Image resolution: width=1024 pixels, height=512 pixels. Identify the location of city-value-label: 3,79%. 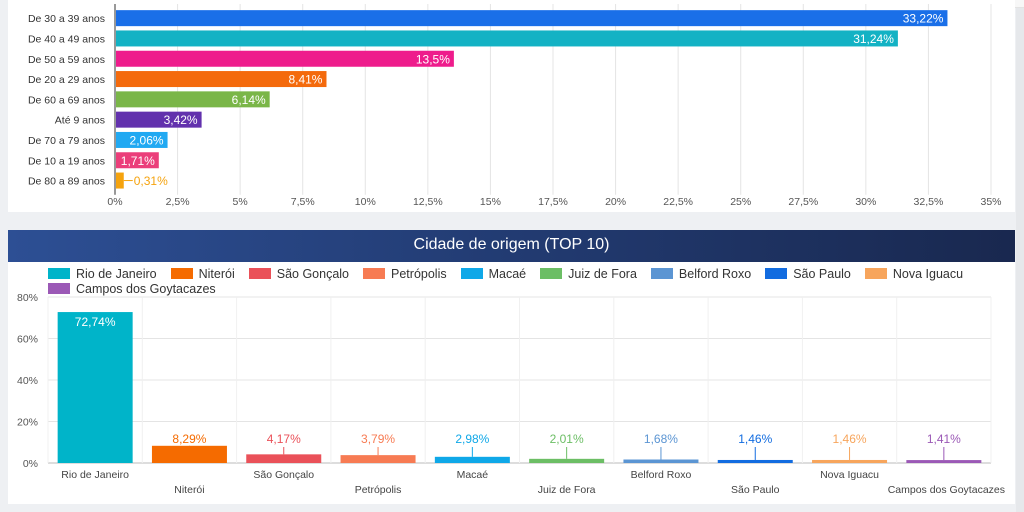
(378, 439).